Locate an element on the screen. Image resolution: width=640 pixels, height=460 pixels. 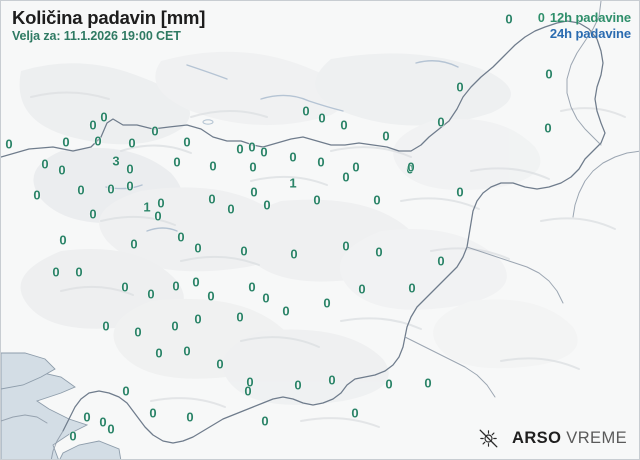
lake-bled is located at coordinates (208, 122).